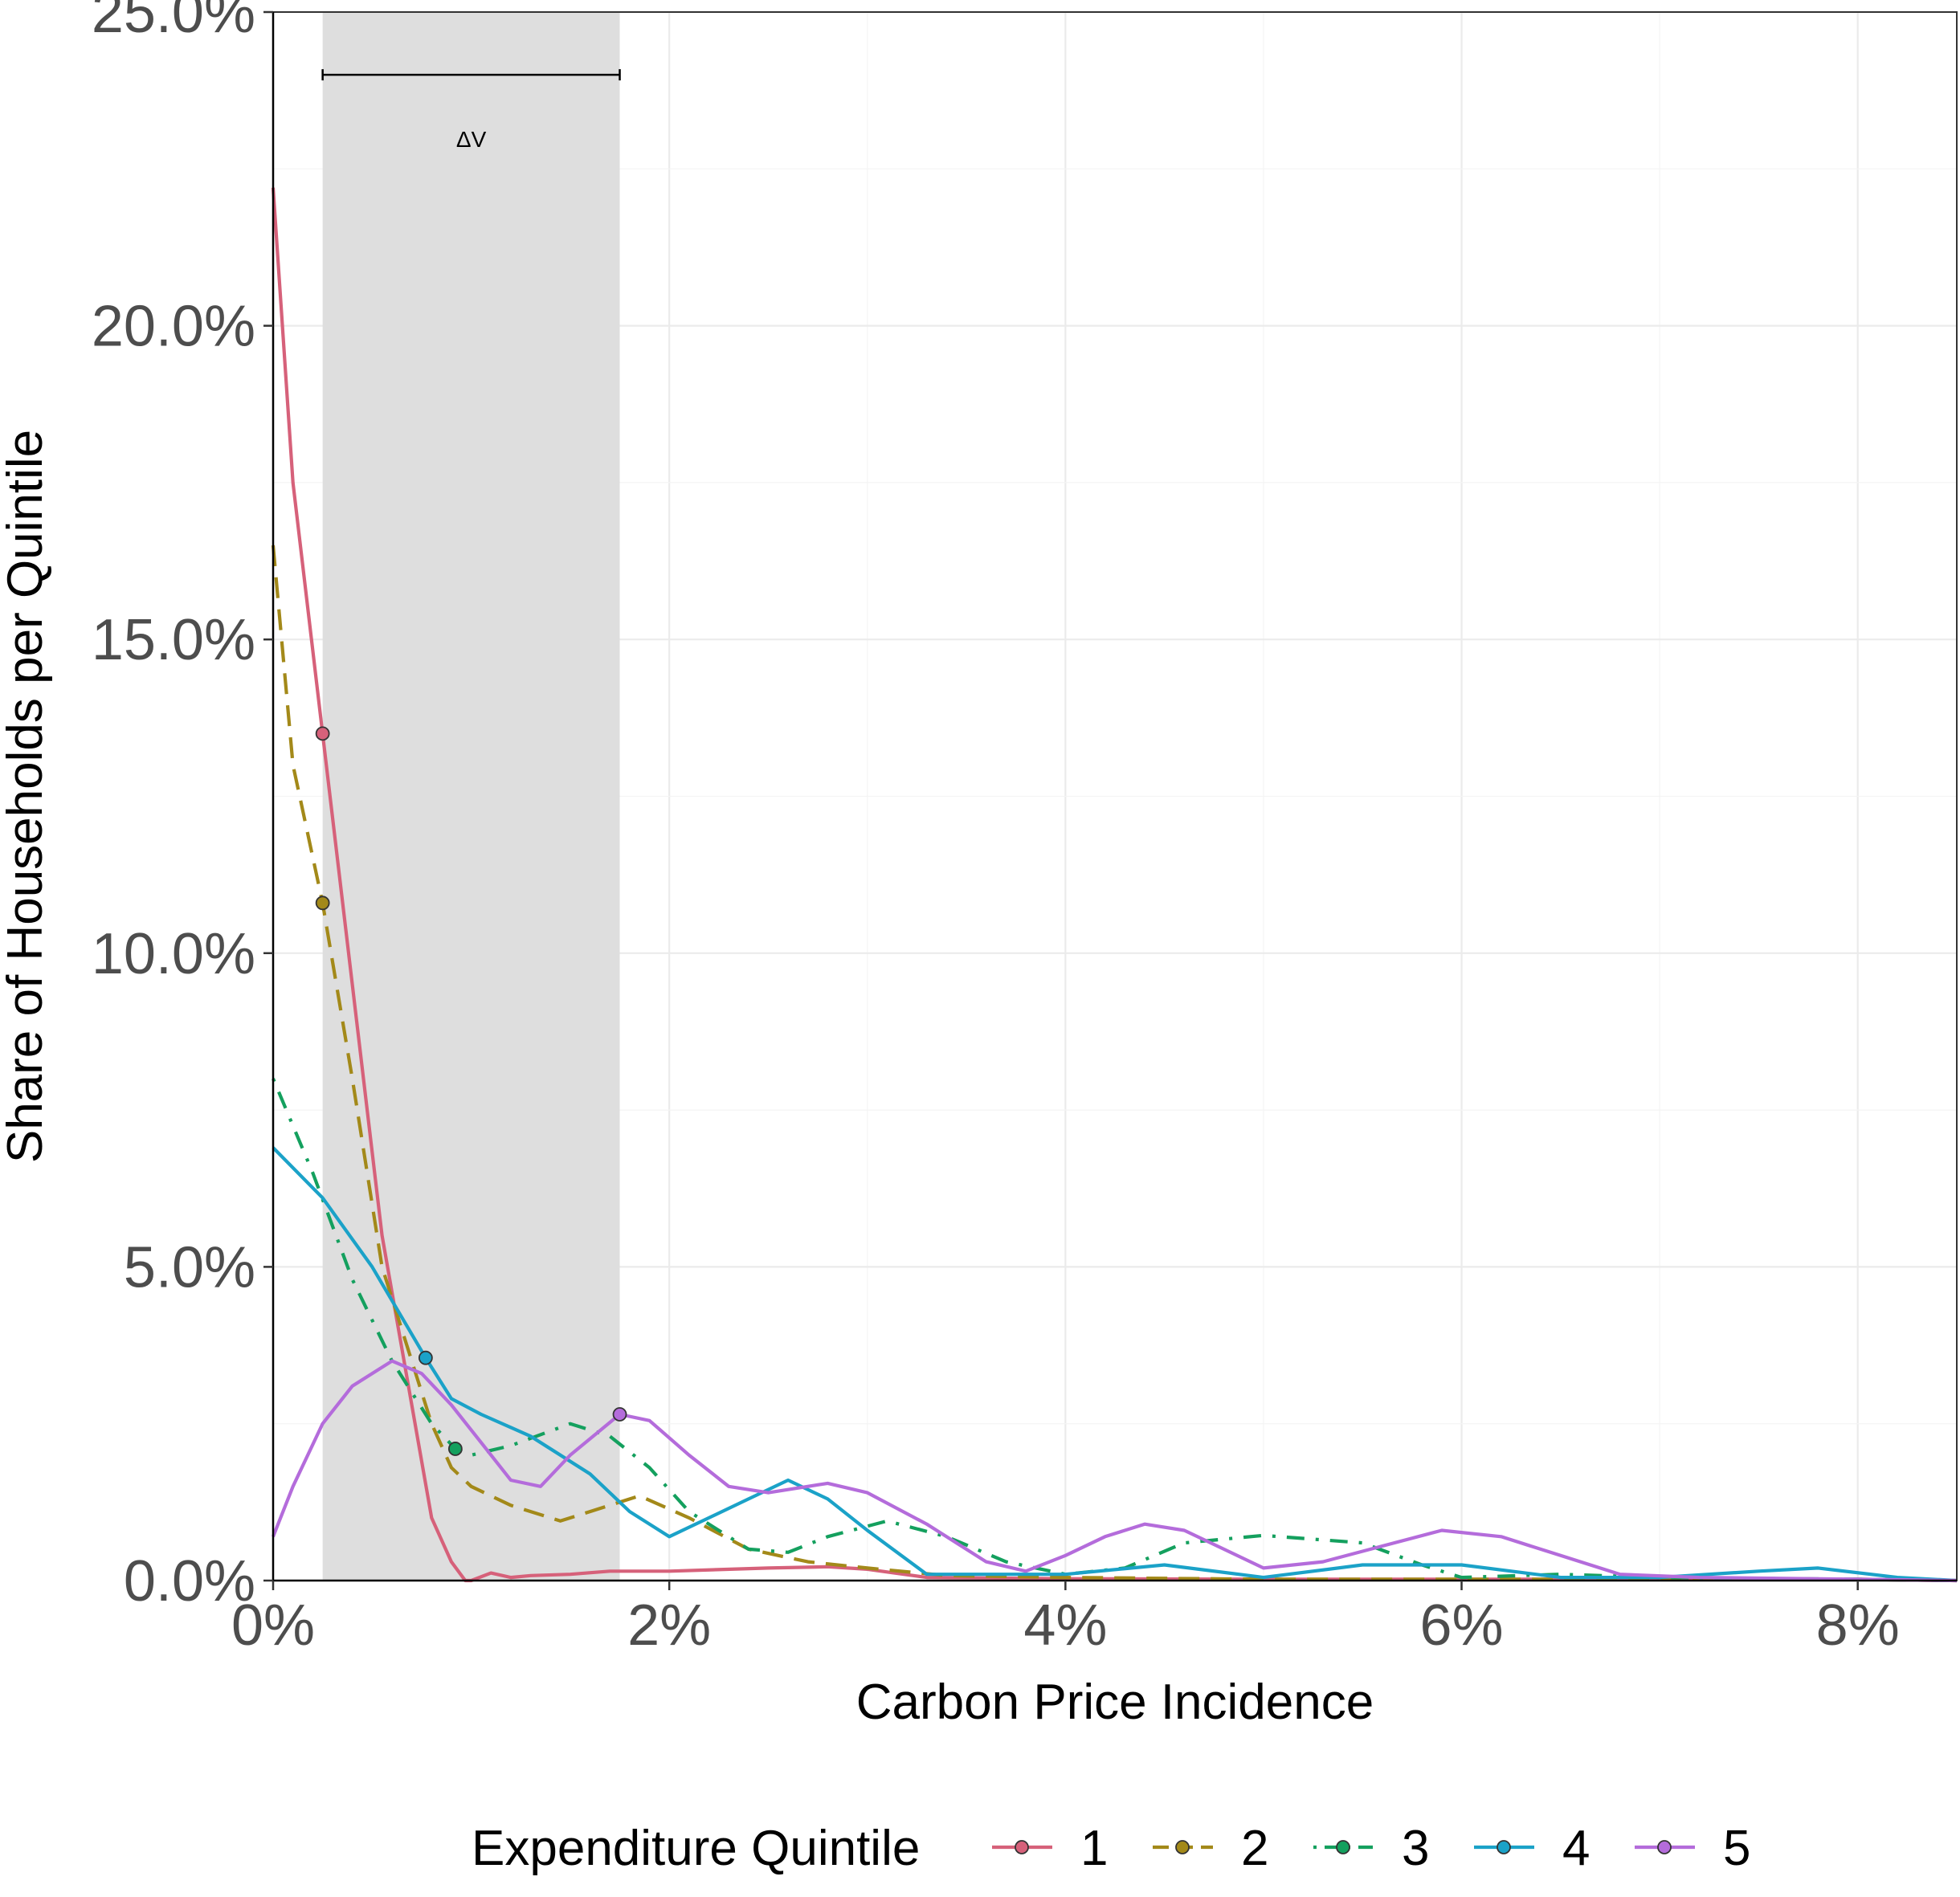 Image resolution: width=1960 pixels, height=1897 pixels. What do you see at coordinates (173, 806) in the screenshot?
I see `y-tick-labels: 0.0% 5.0% 10.0% 15.0% 20.0% 25.0%` at bounding box center [173, 806].